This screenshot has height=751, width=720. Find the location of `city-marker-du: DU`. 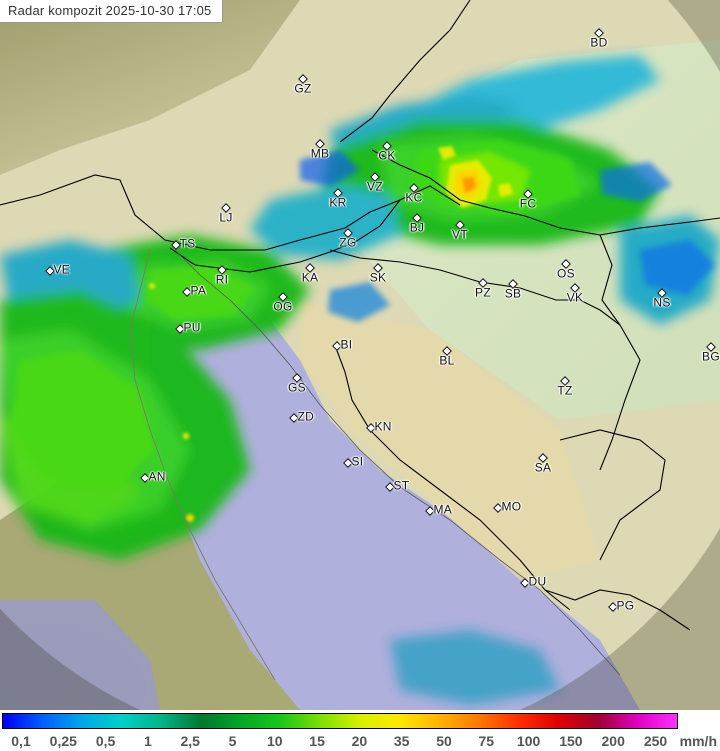

city-marker-du: DU is located at coordinates (533, 582).